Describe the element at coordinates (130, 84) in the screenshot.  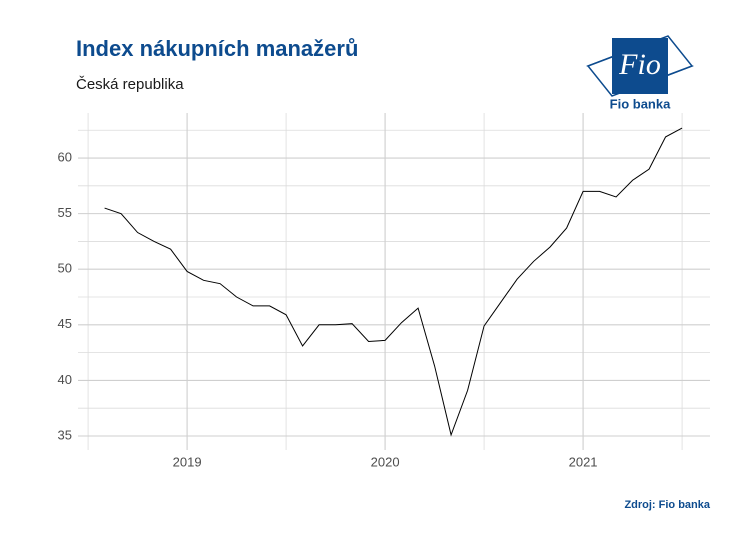
I see `chart-subtitle: Česká republika` at that location.